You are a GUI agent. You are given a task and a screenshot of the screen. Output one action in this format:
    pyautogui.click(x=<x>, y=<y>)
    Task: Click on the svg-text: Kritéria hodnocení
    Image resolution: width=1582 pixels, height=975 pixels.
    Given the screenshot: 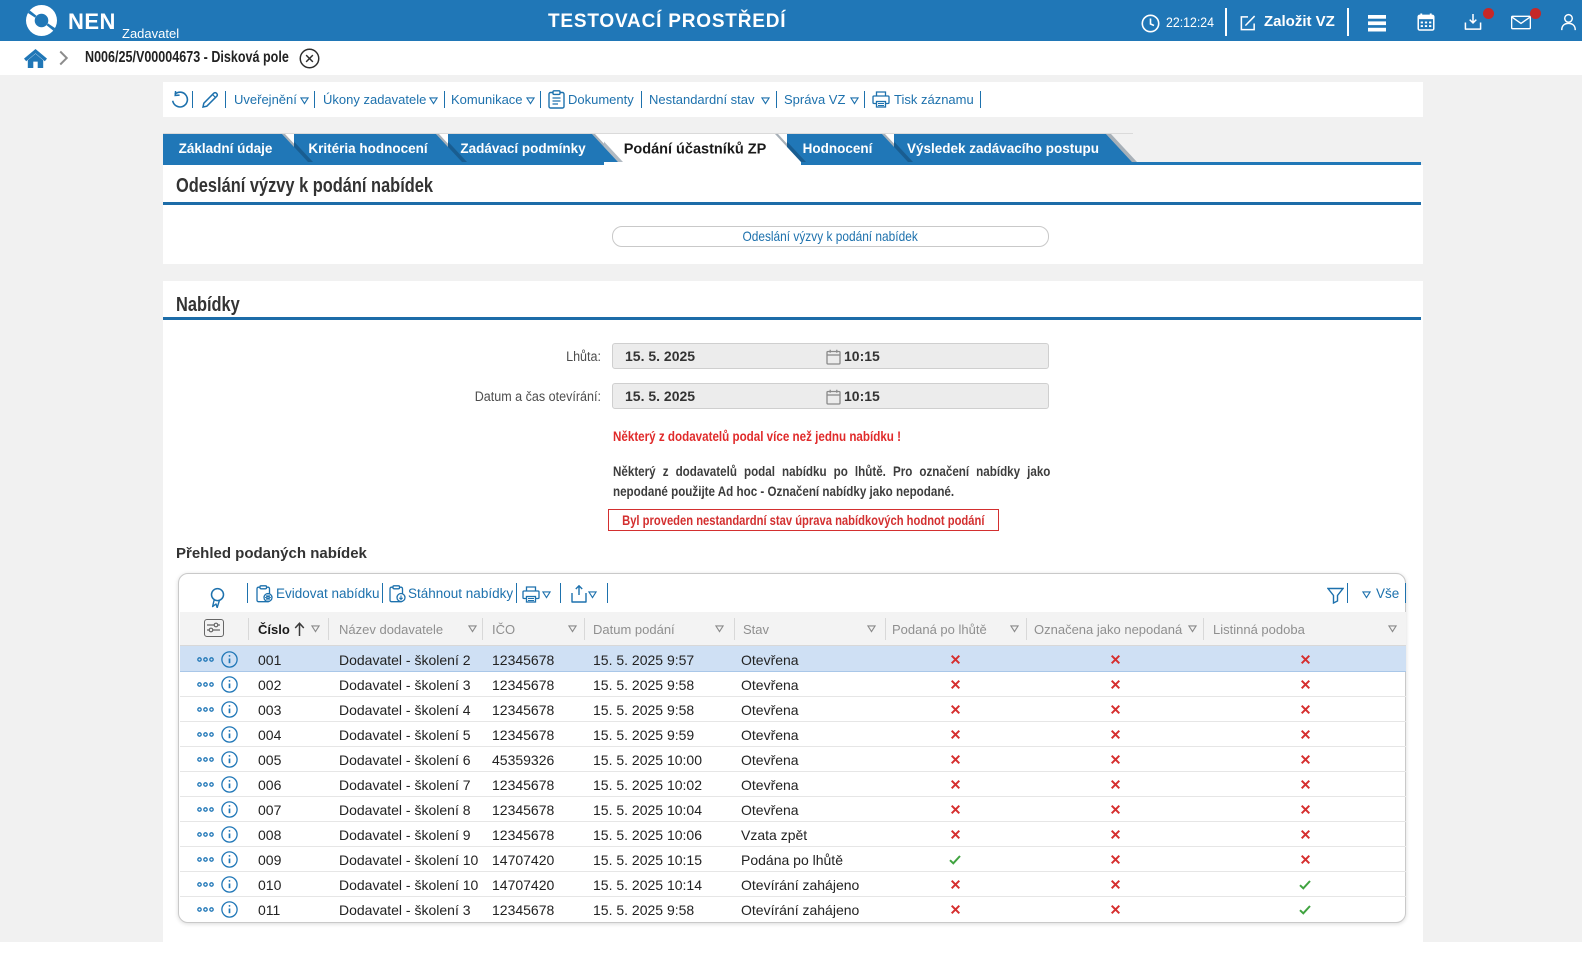 What is the action you would take?
    pyautogui.click(x=368, y=148)
    